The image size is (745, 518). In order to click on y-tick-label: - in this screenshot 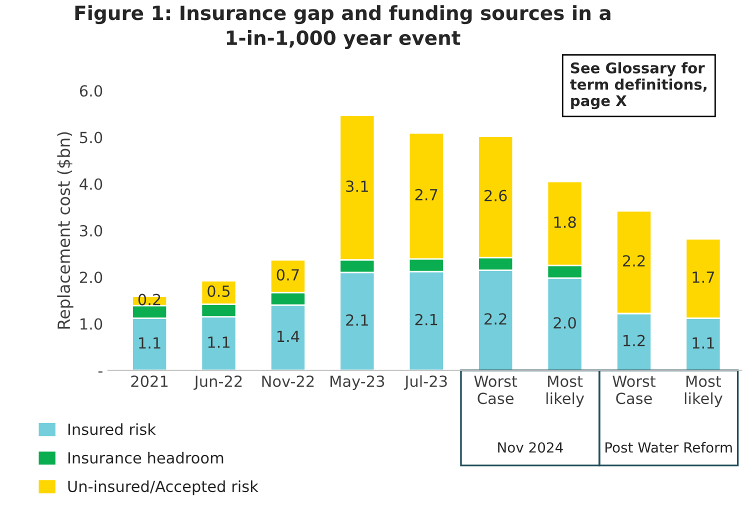, I will do `click(100, 372)`.